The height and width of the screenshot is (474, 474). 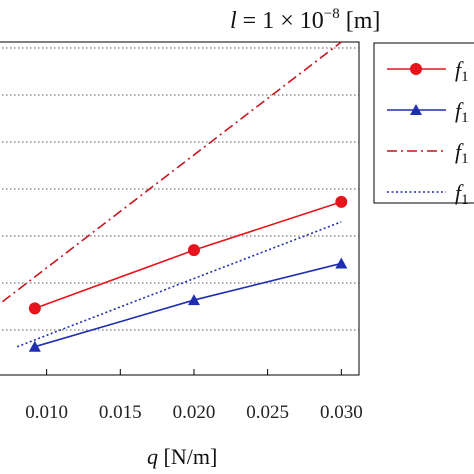 What do you see at coordinates (194, 396) in the screenshot?
I see `x-axis-ticks: 0.010 0.015 0.020 0.025 0.030` at bounding box center [194, 396].